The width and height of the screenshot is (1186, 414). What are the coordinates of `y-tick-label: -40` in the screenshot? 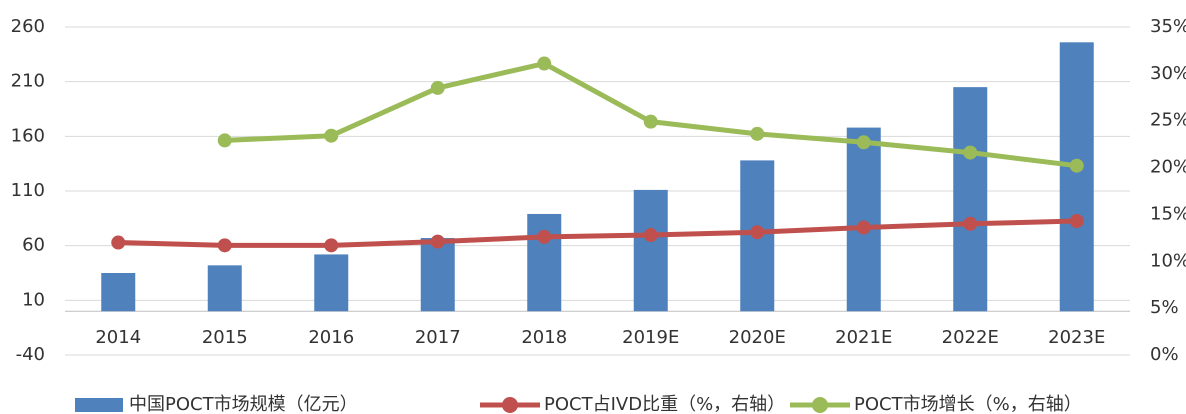 It's located at (30, 354).